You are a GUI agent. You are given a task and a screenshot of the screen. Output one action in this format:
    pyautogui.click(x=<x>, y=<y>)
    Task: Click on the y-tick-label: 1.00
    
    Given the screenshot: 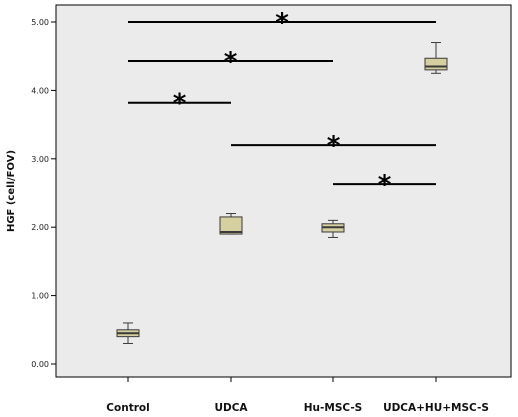 What is the action you would take?
    pyautogui.click(x=40, y=296)
    